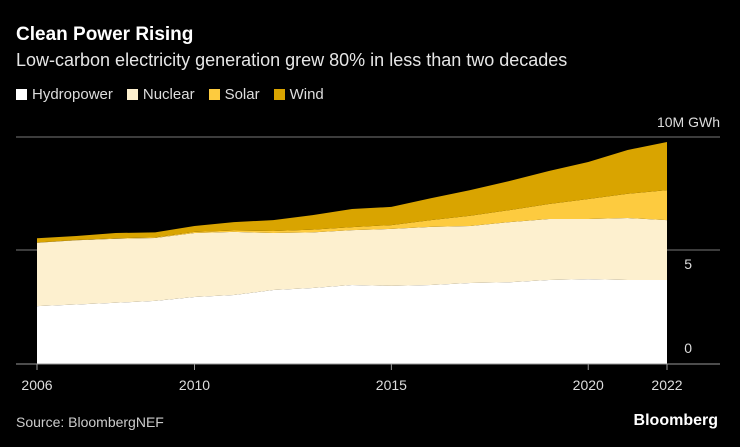  Describe the element at coordinates (105, 34) in the screenshot. I see `chart-title: Clean Power Rising` at that location.